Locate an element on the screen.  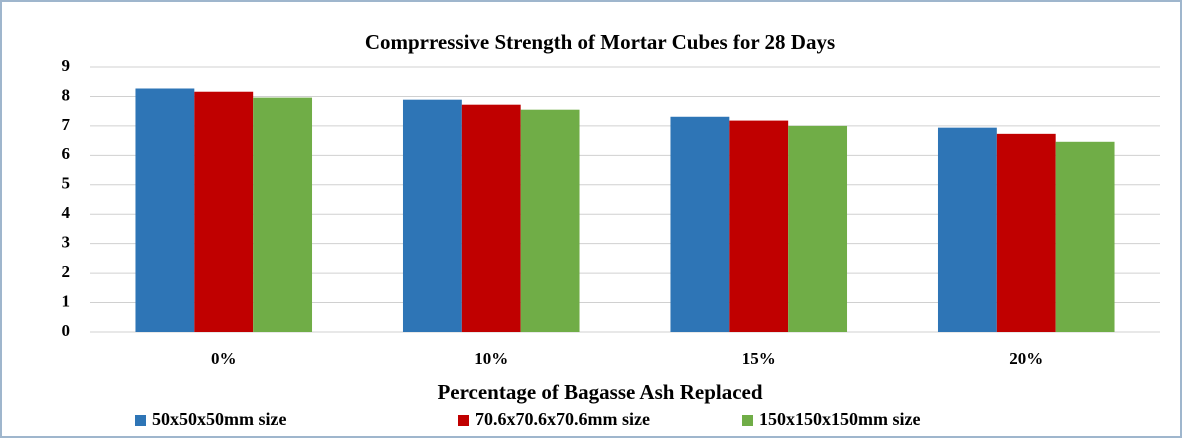
y-tick-label: 3 is located at coordinates (66, 242).